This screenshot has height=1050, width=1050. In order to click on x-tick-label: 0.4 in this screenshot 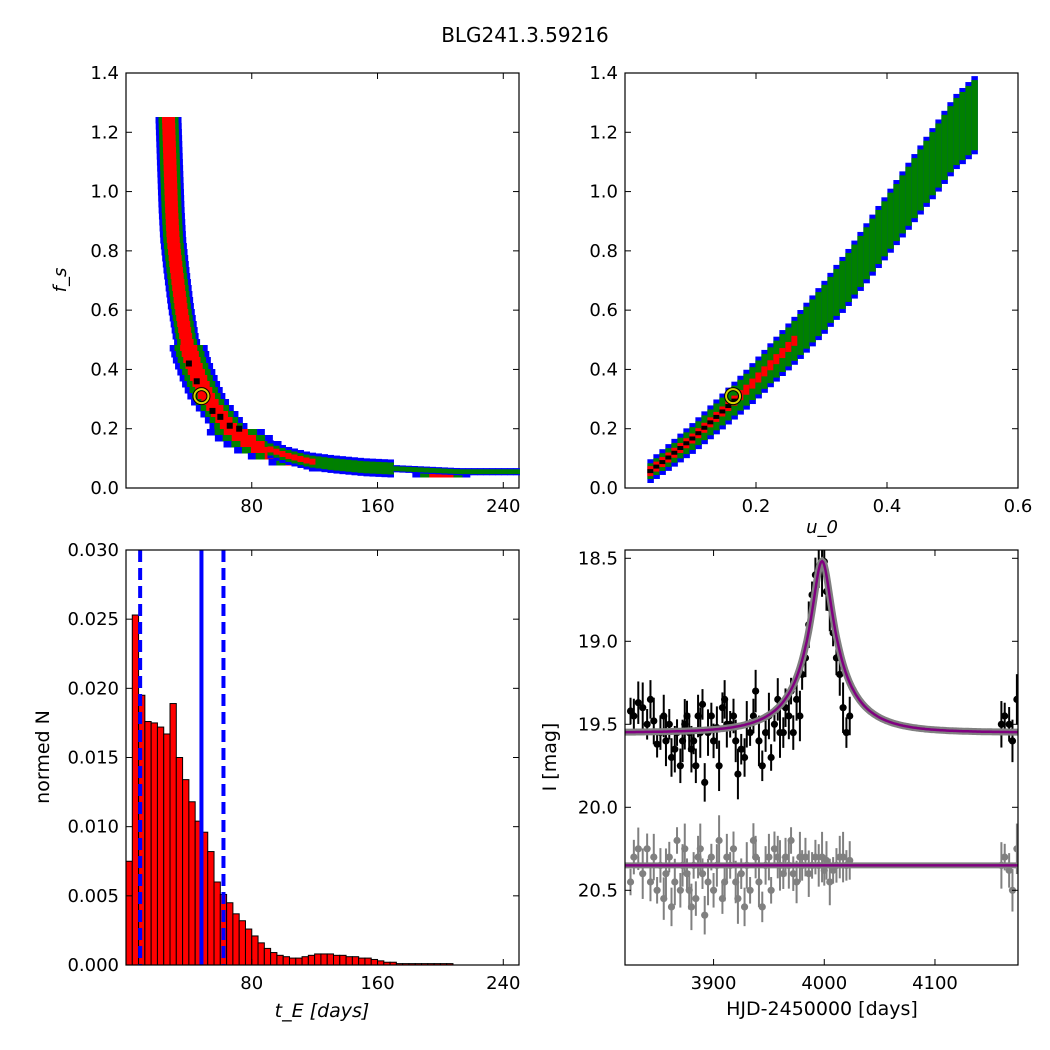, I will do `click(887, 506)`.